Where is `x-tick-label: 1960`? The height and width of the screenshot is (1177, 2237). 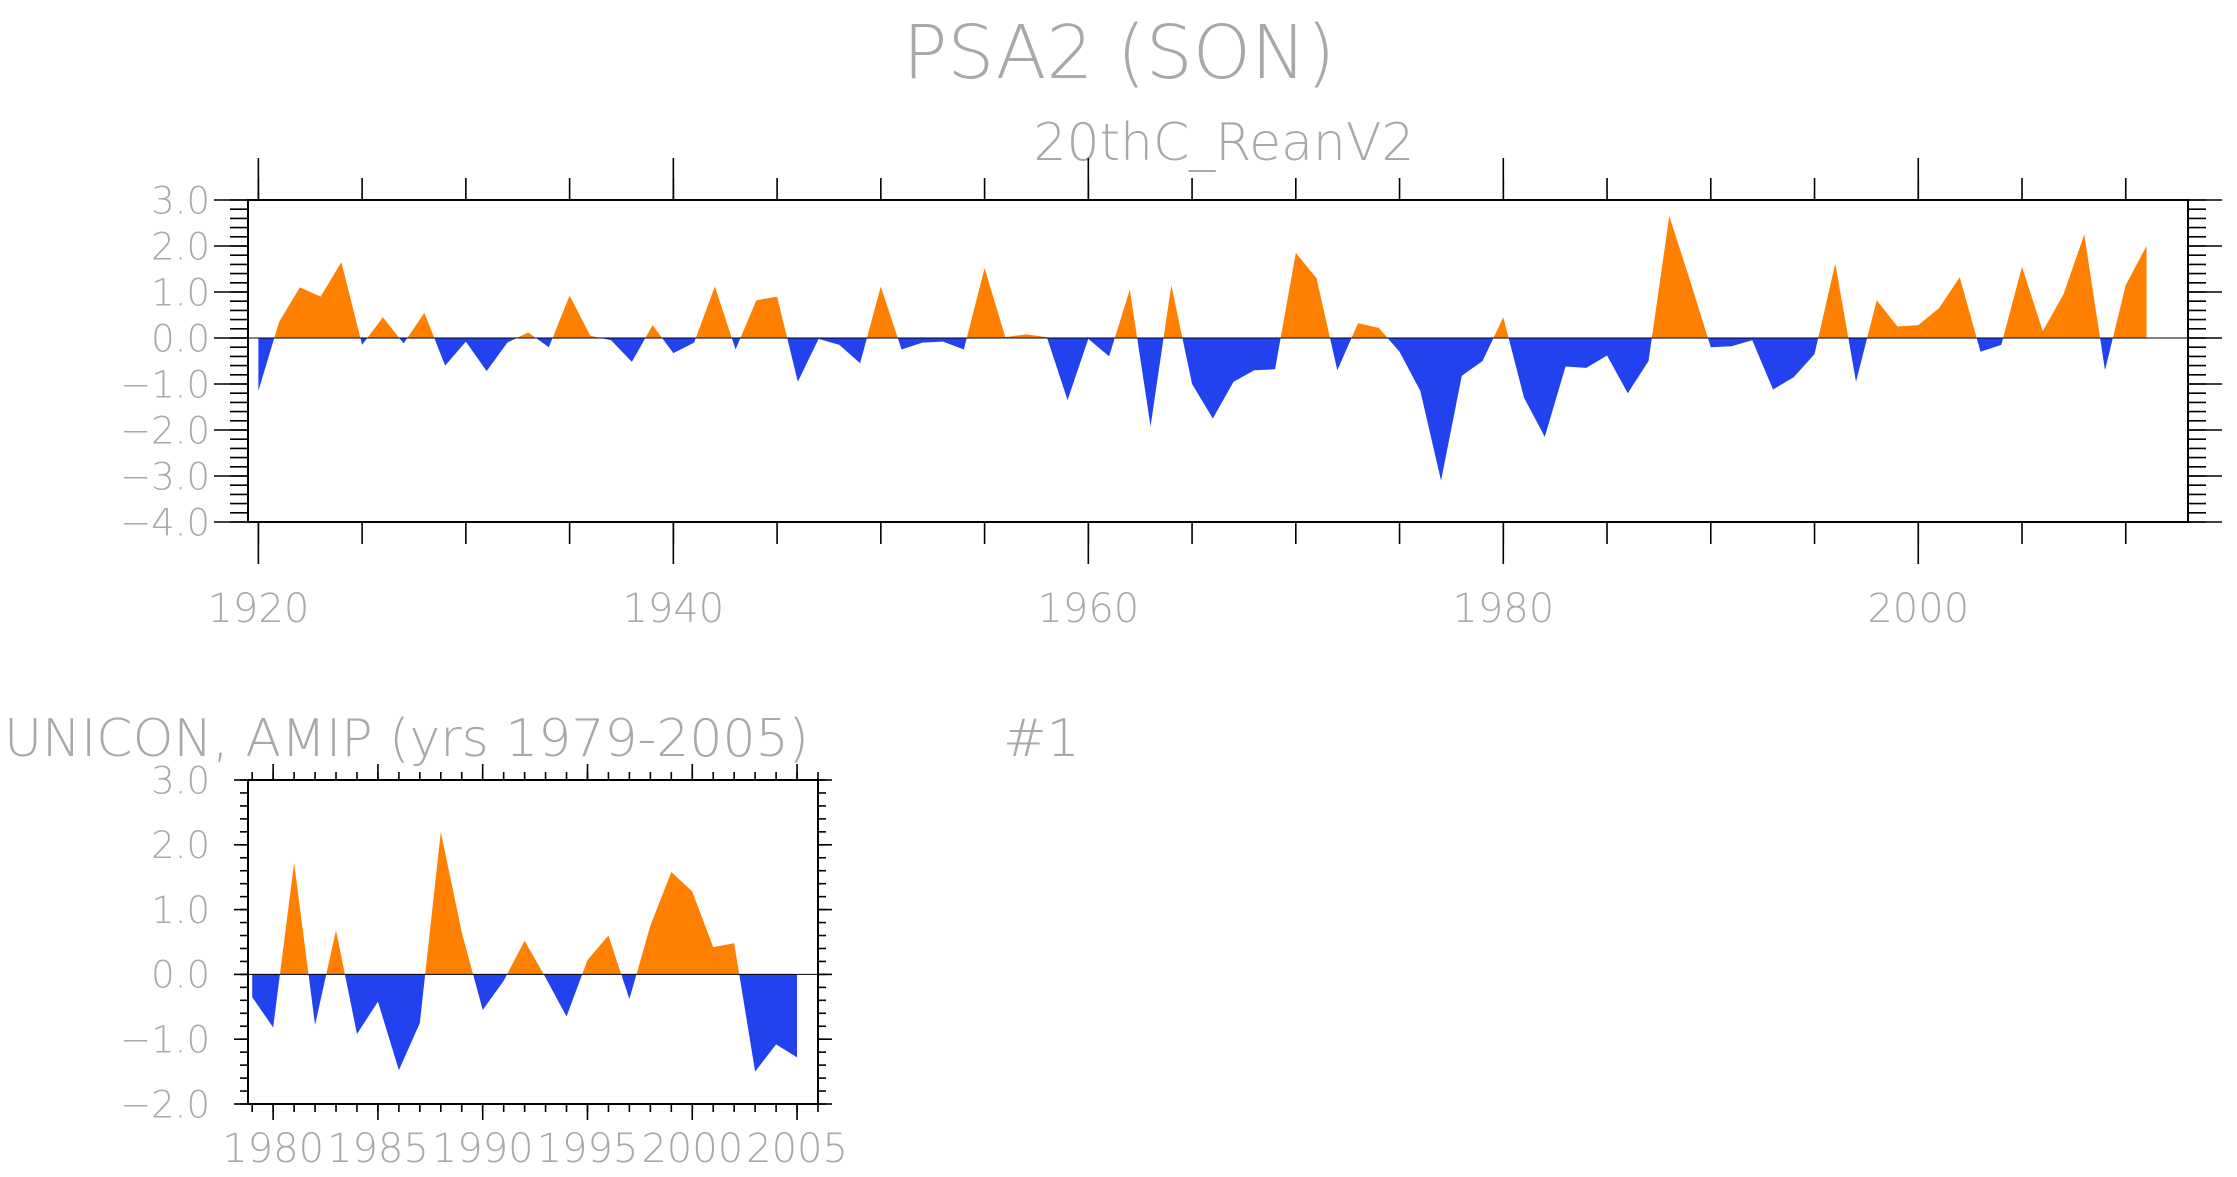
x-tick-label: 1960 is located at coordinates (1088, 609).